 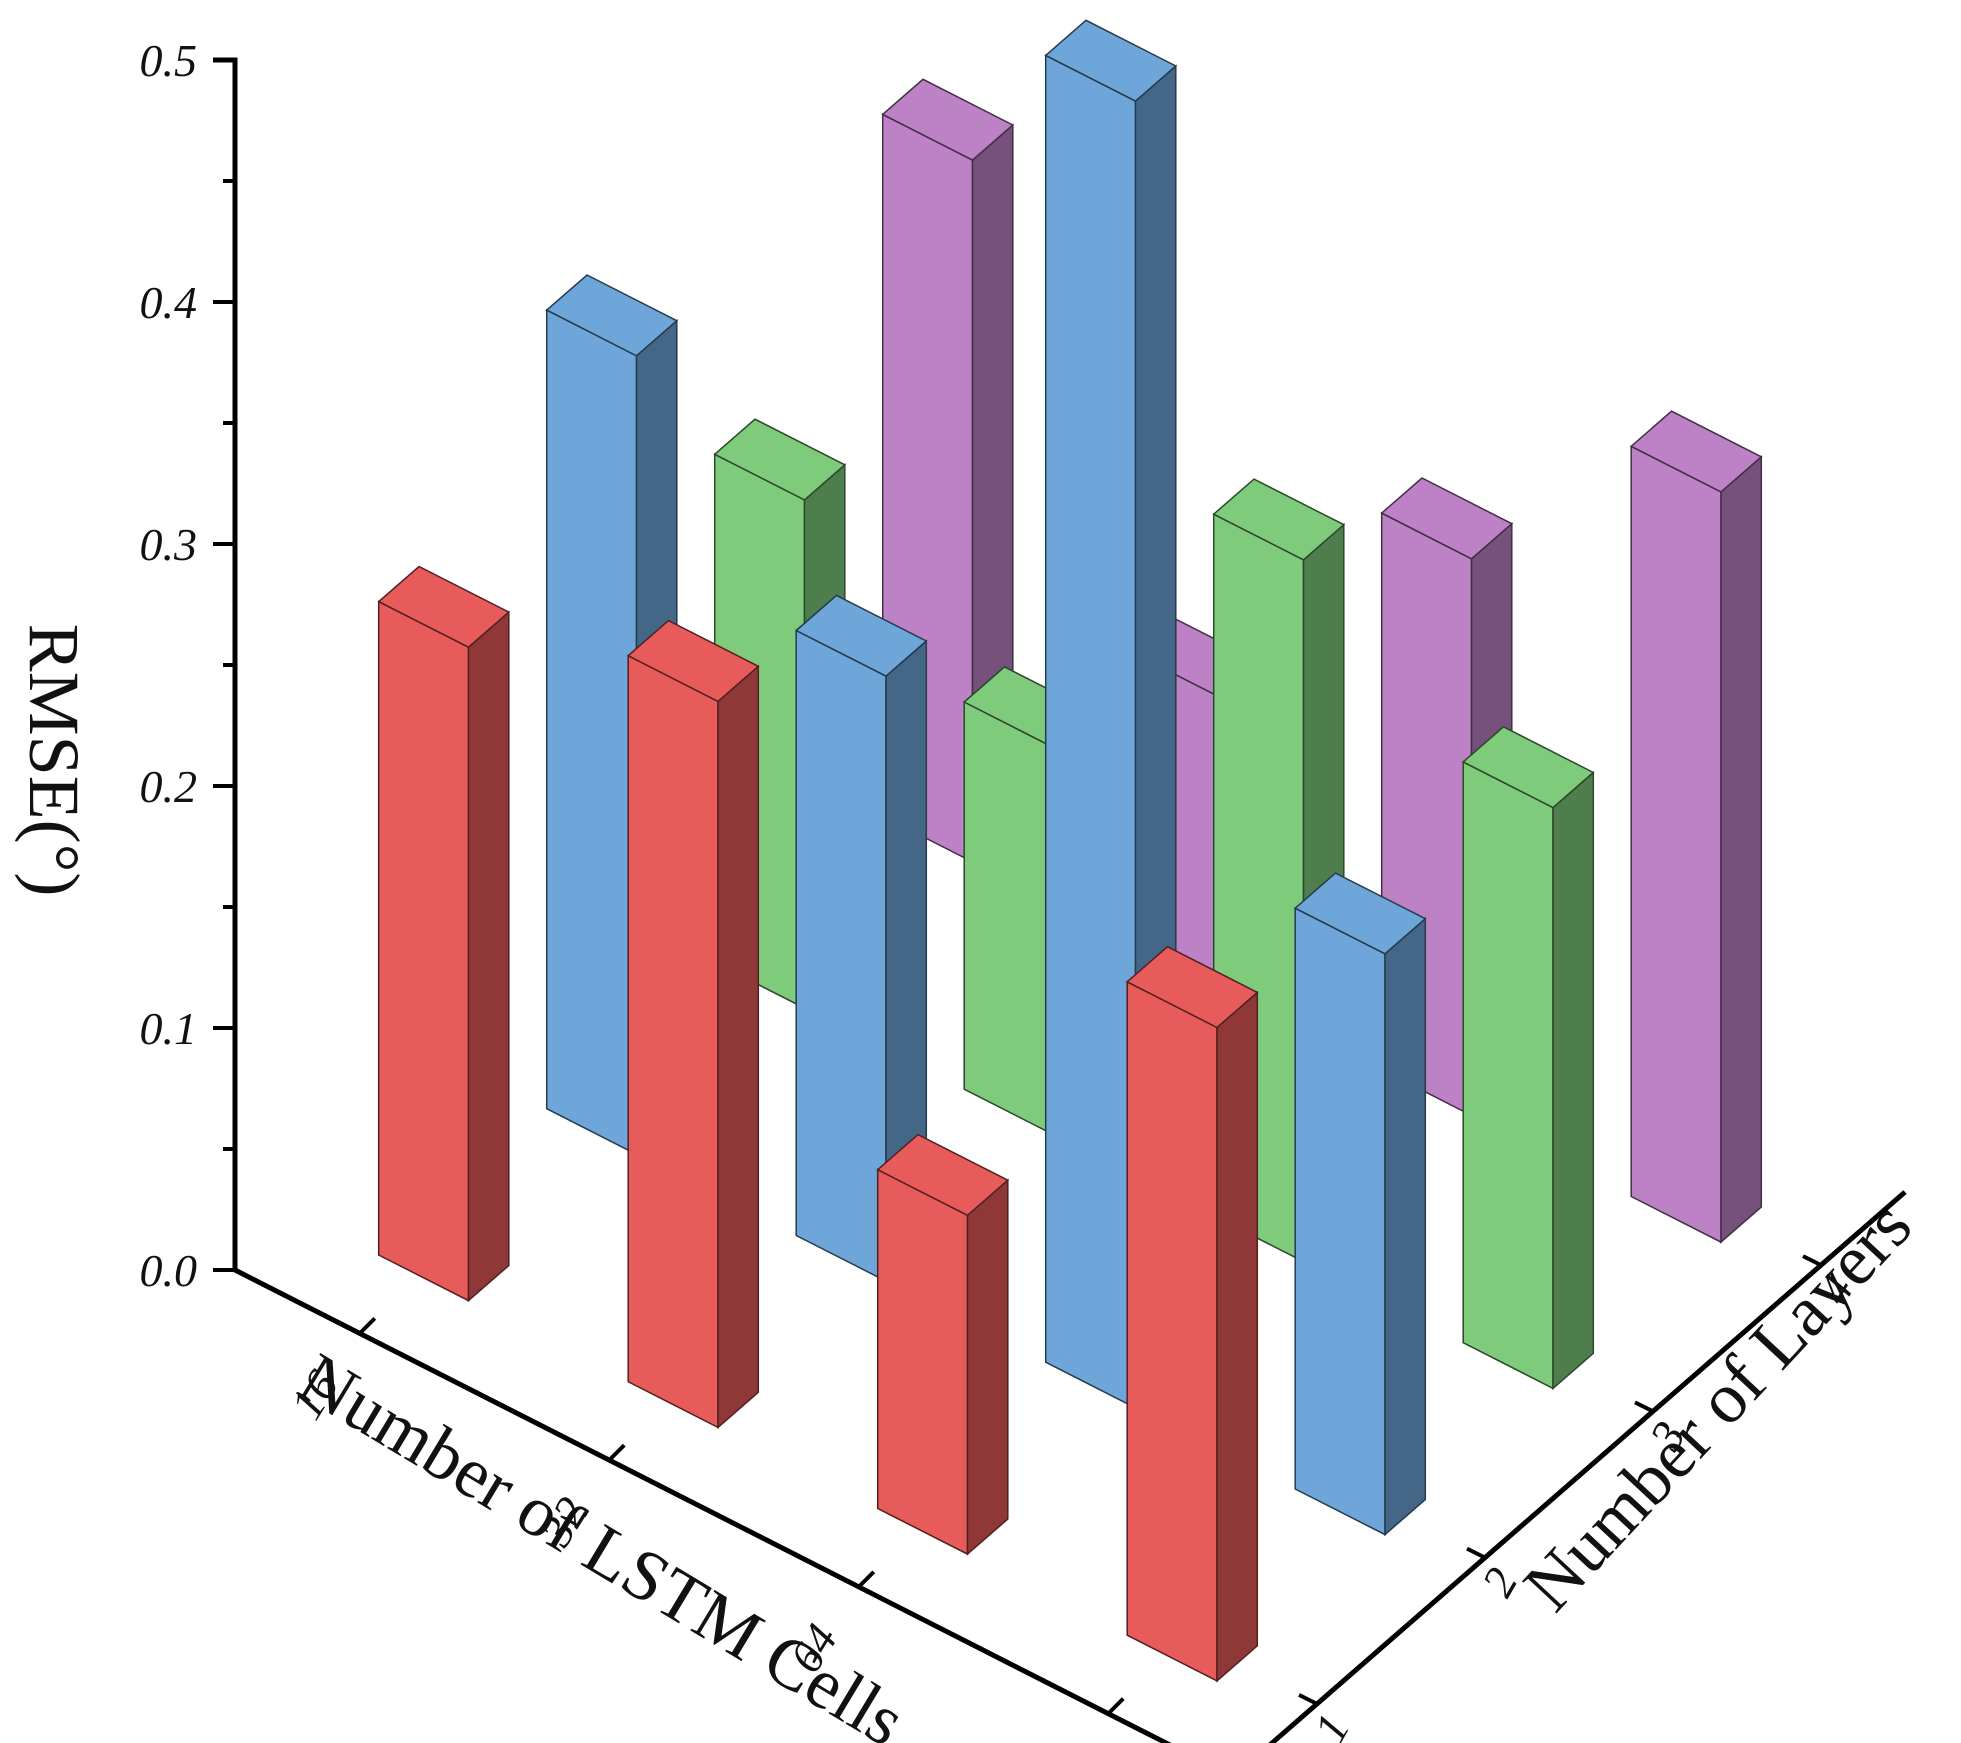 I want to click on bar-32-cells-2-layers, so click(x=861, y=938).